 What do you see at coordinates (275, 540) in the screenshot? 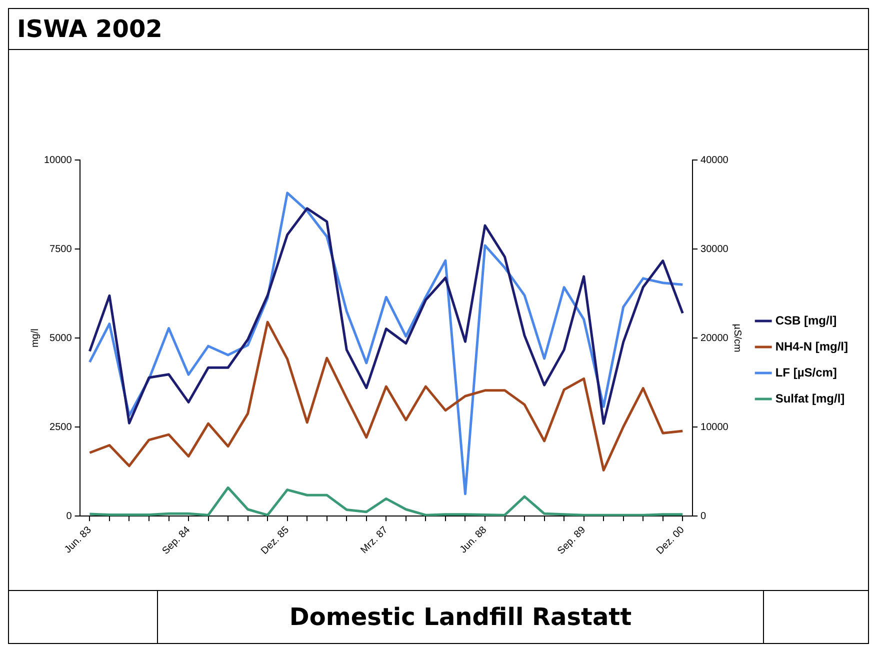
I see `x-tick-label: Dez. 85` at bounding box center [275, 540].